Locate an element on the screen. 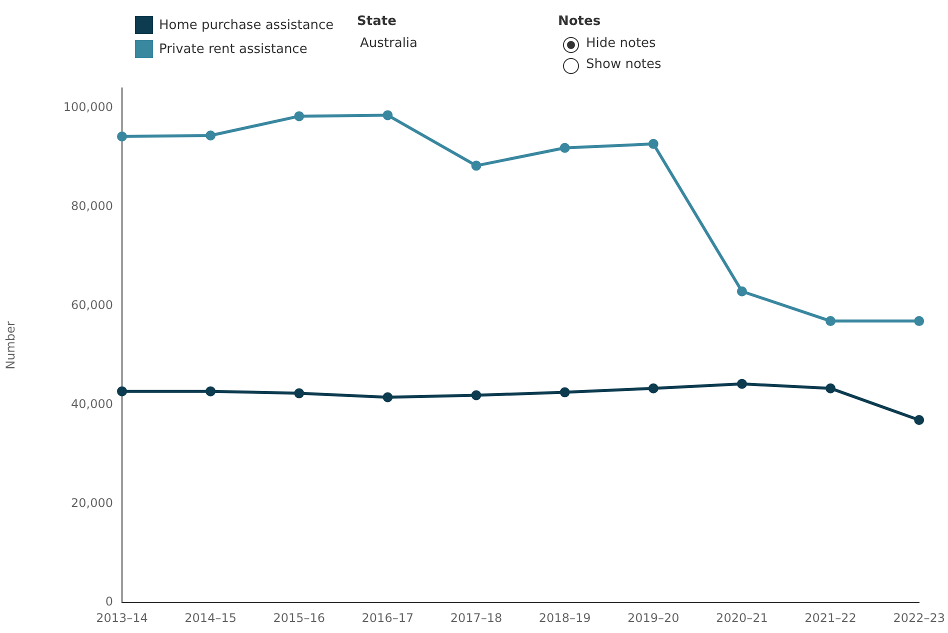 Image resolution: width=948 pixels, height=633 pixels. x-tick-label: 2020–21 is located at coordinates (742, 617).